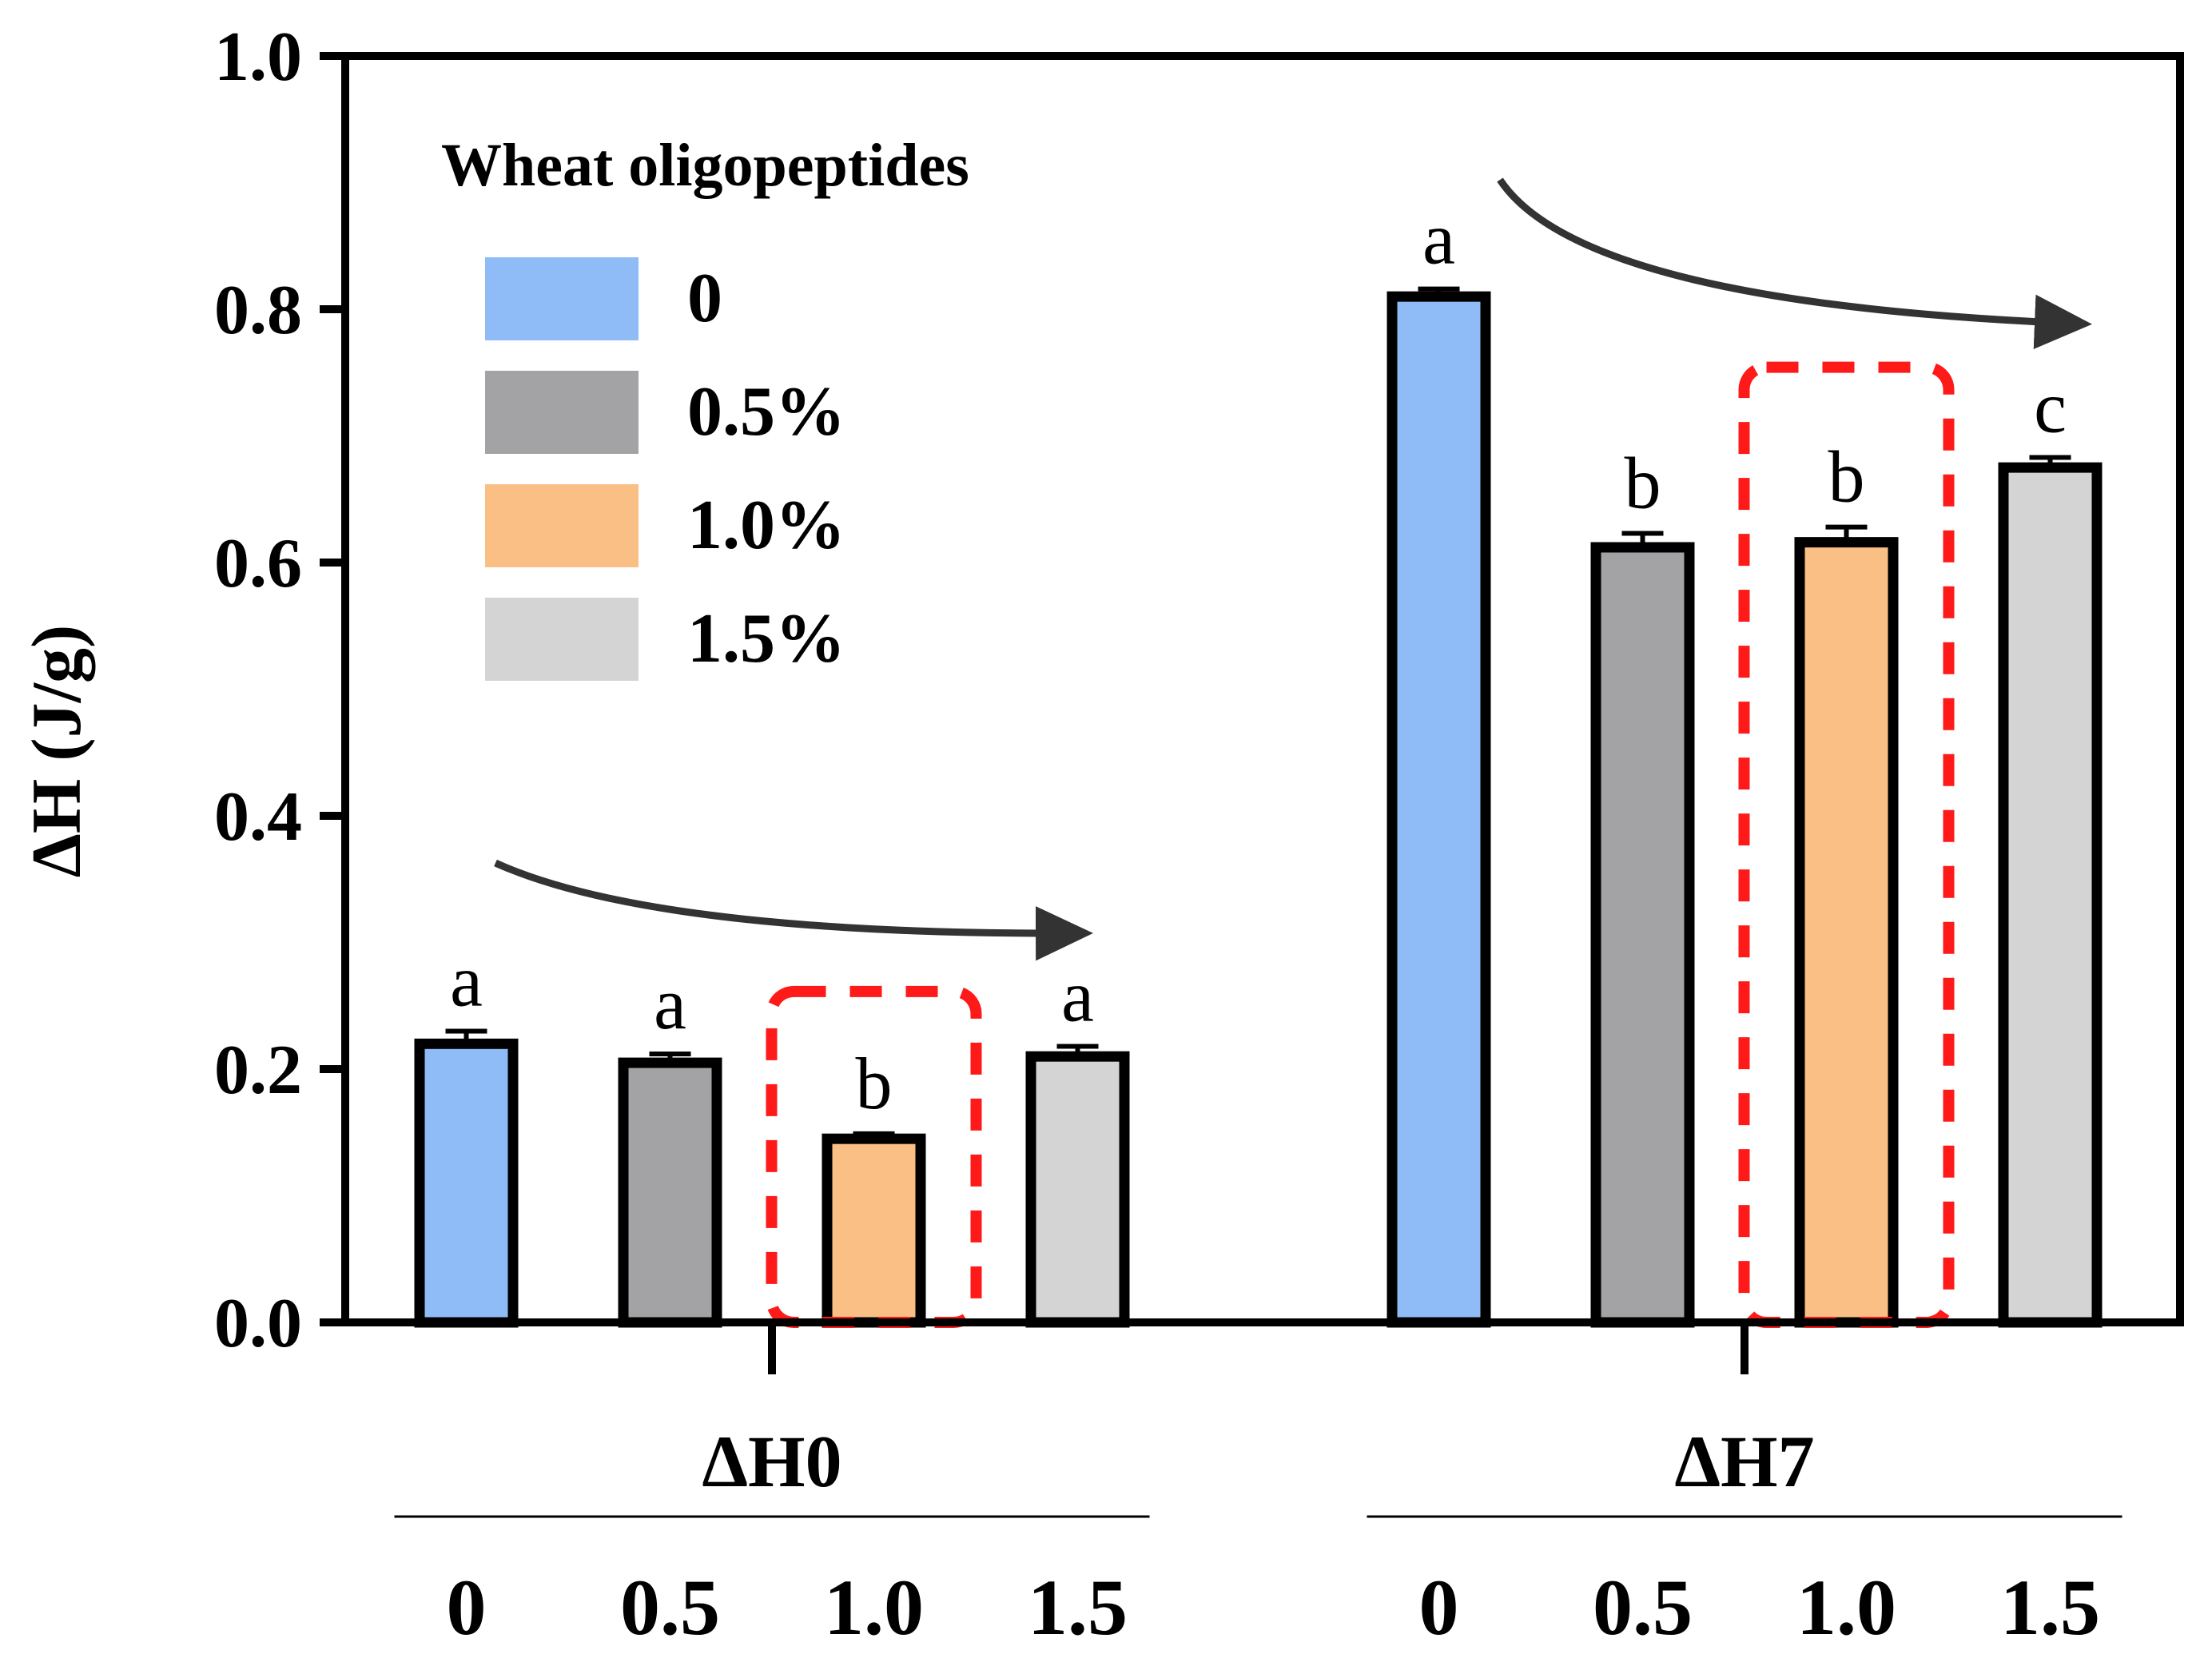 The image size is (2212, 1662). I want to click on legend-label: 1.0%, so click(766, 525).